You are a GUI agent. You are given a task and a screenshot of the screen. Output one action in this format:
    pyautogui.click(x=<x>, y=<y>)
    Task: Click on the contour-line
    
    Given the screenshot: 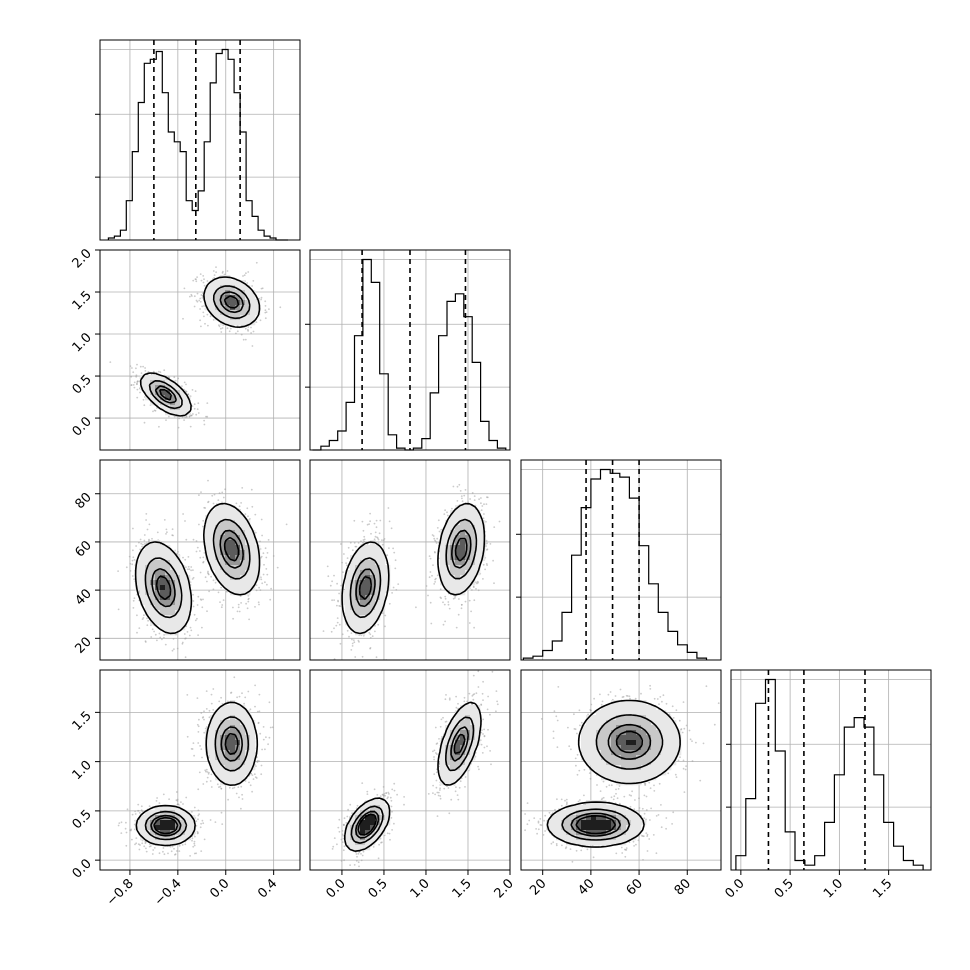 What is the action you would take?
    pyautogui.click(x=200, y=346)
    